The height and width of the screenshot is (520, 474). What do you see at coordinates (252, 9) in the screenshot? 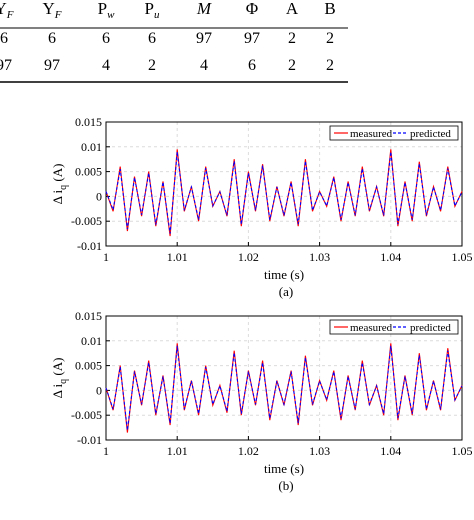
I see `table-header-cell: Φ` at bounding box center [252, 9].